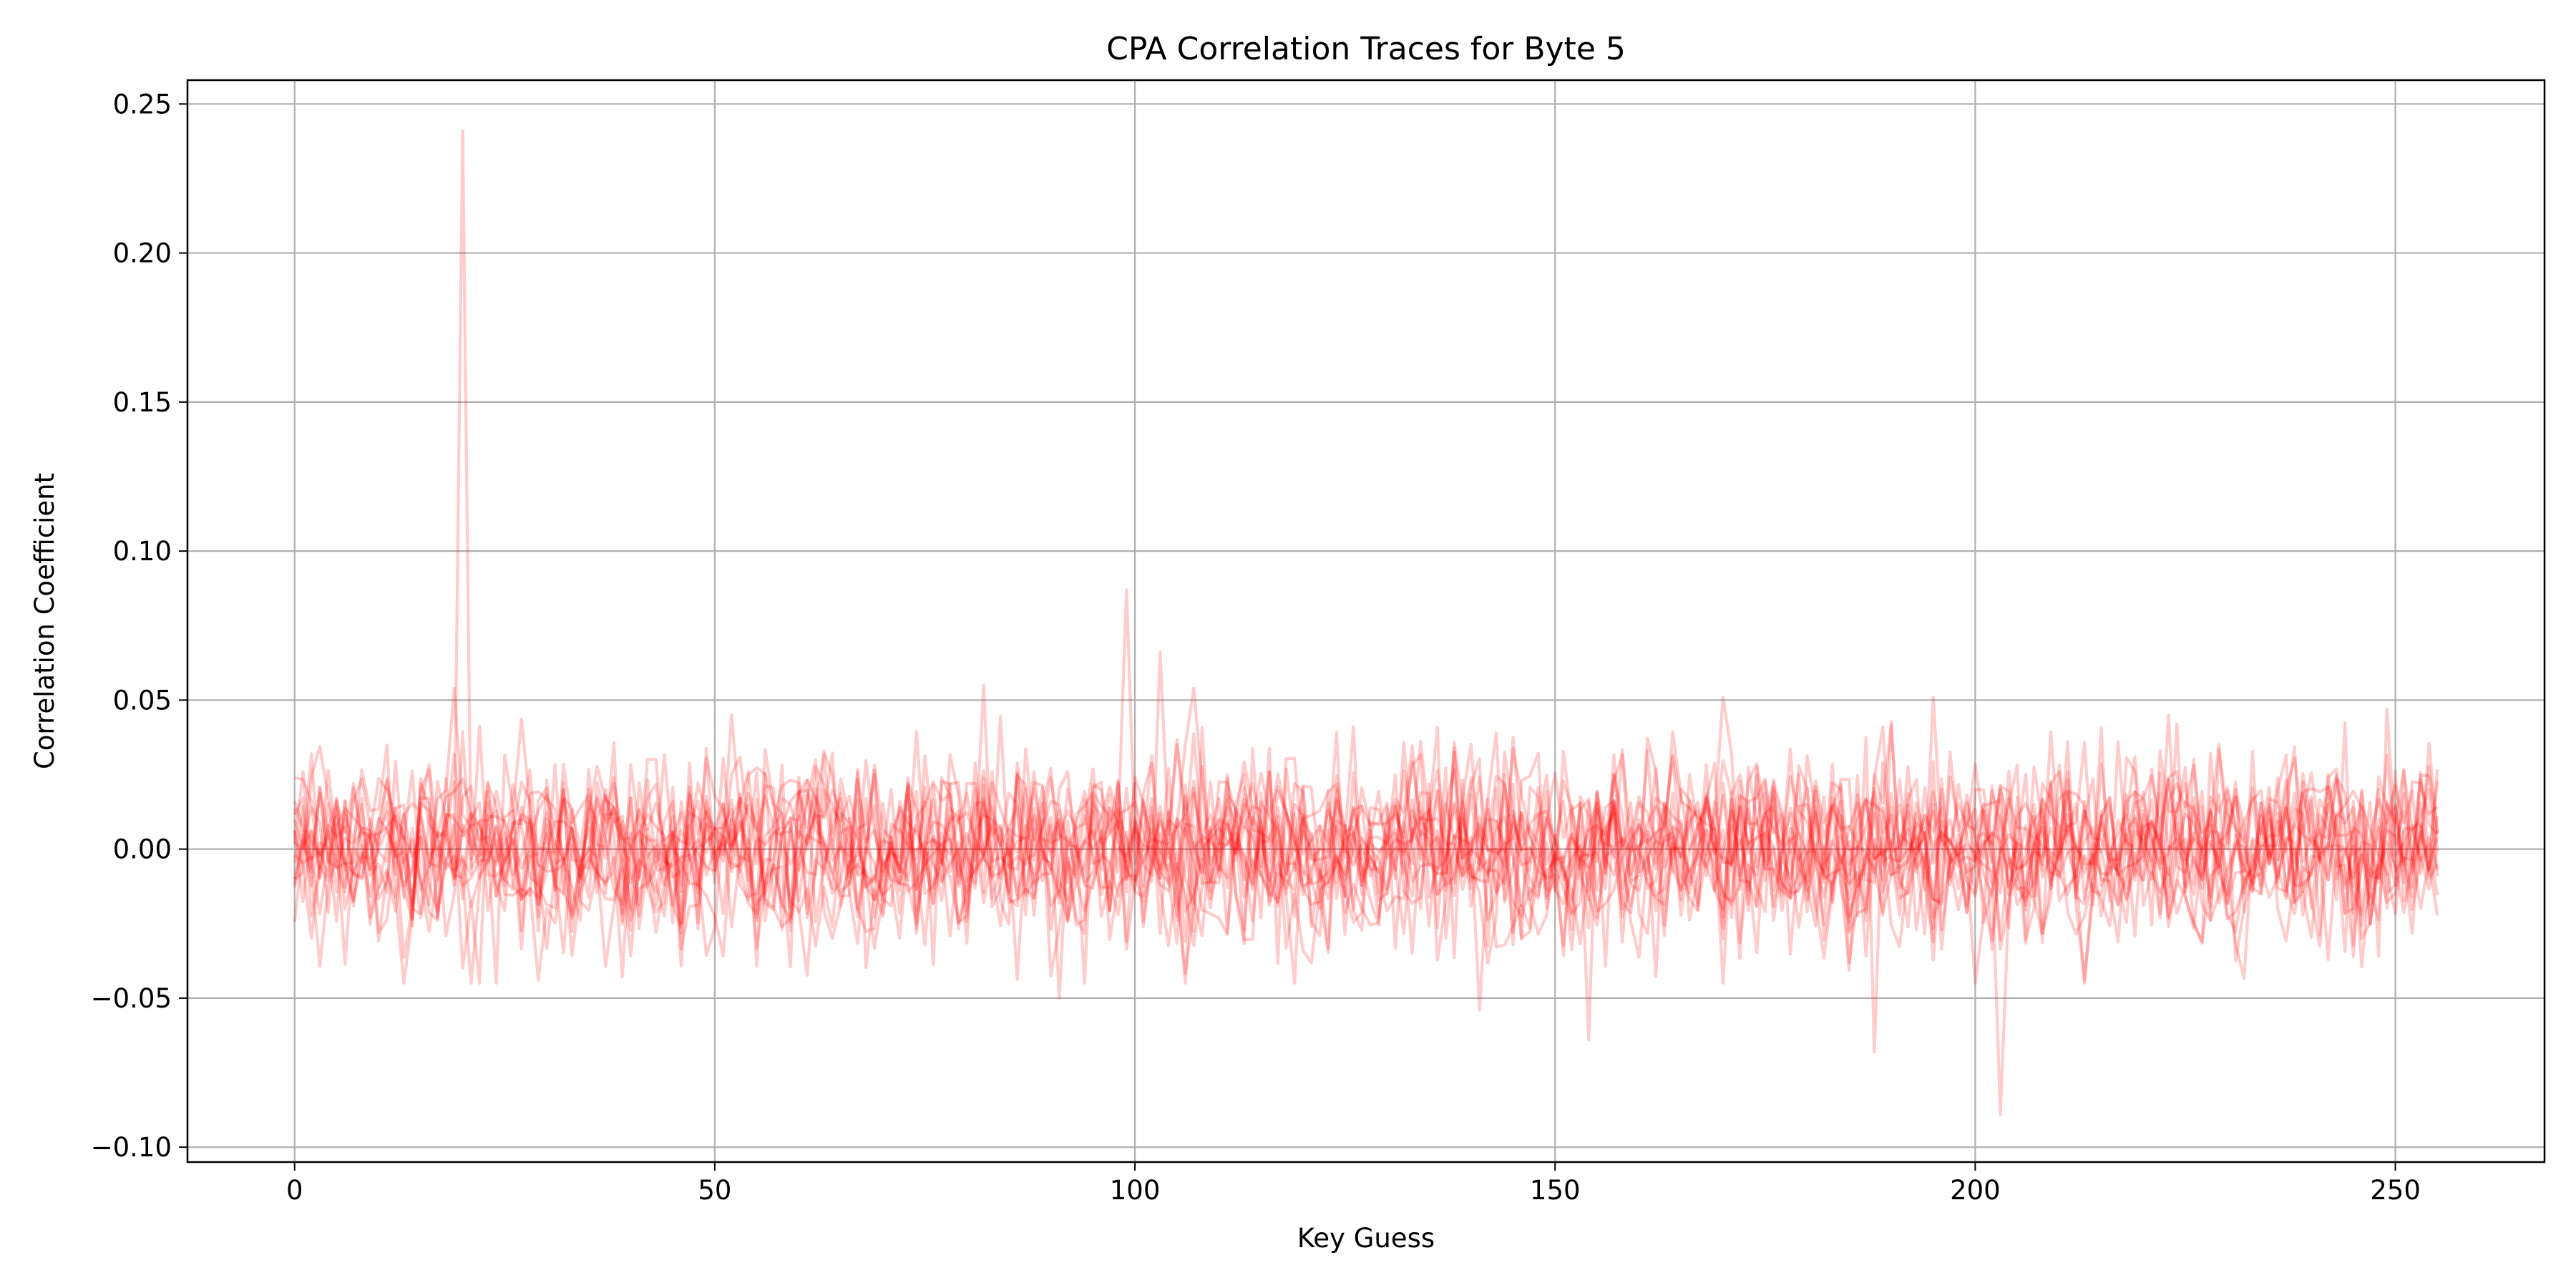 This screenshot has width=2576, height=1288. Describe the element at coordinates (131, 998) in the screenshot. I see `y-tick-label: −0.05` at that location.